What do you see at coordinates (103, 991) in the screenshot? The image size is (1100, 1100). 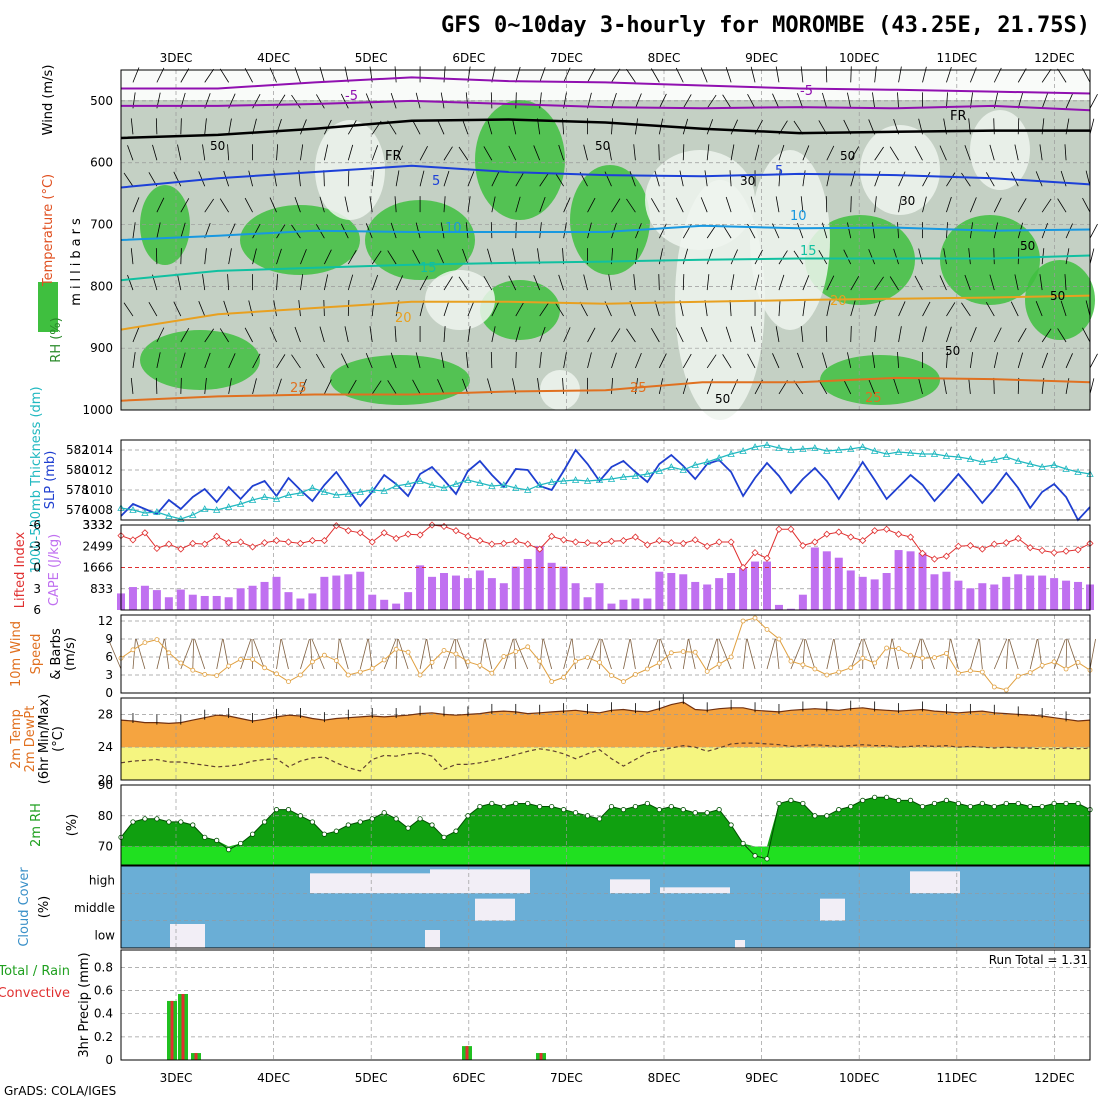 I see `precip-tick: 0.6` at bounding box center [103, 991].